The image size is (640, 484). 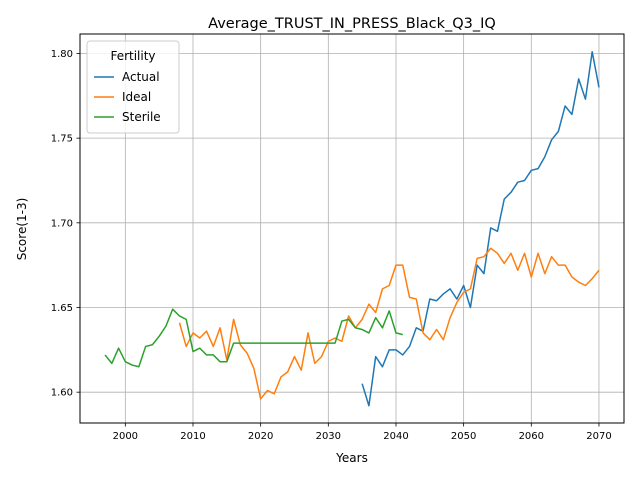 I want to click on legend: Fertility Actual Ideal Sterile, so click(x=133, y=87).